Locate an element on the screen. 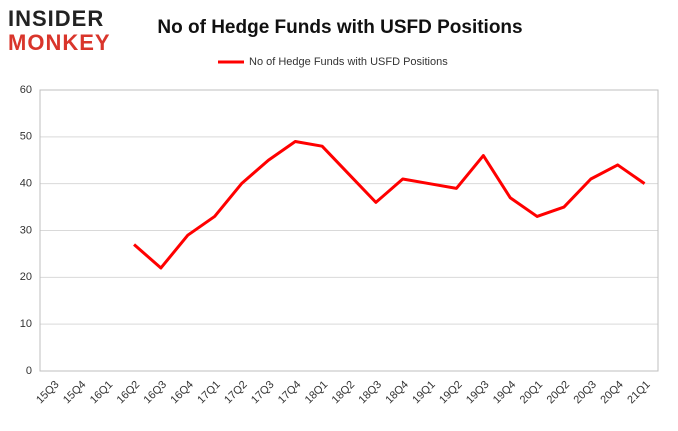 Image resolution: width=678 pixels, height=431 pixels. legend-label: No of Hedge Funds with USFD Positions is located at coordinates (348, 62).